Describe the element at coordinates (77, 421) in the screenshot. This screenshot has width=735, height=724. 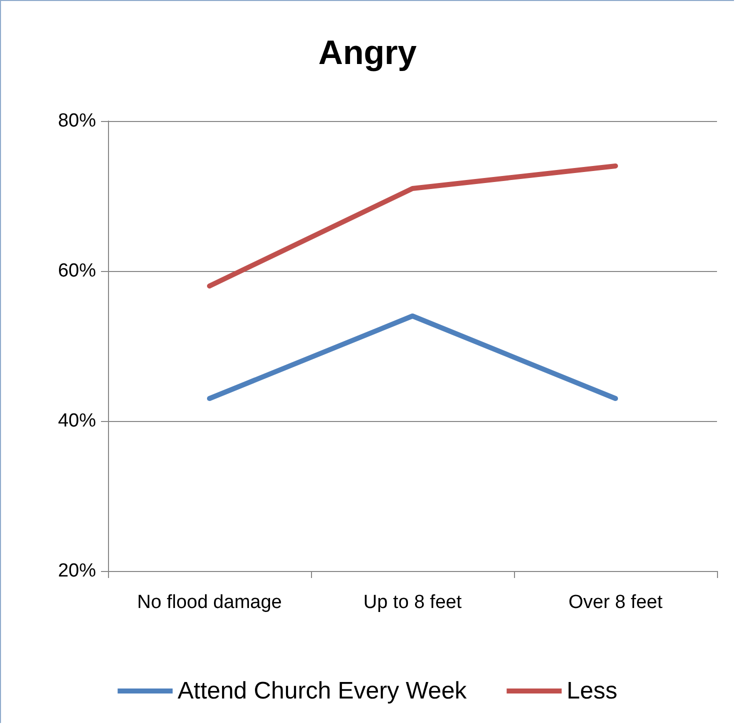
I see `y-tick-label: 40%` at that location.